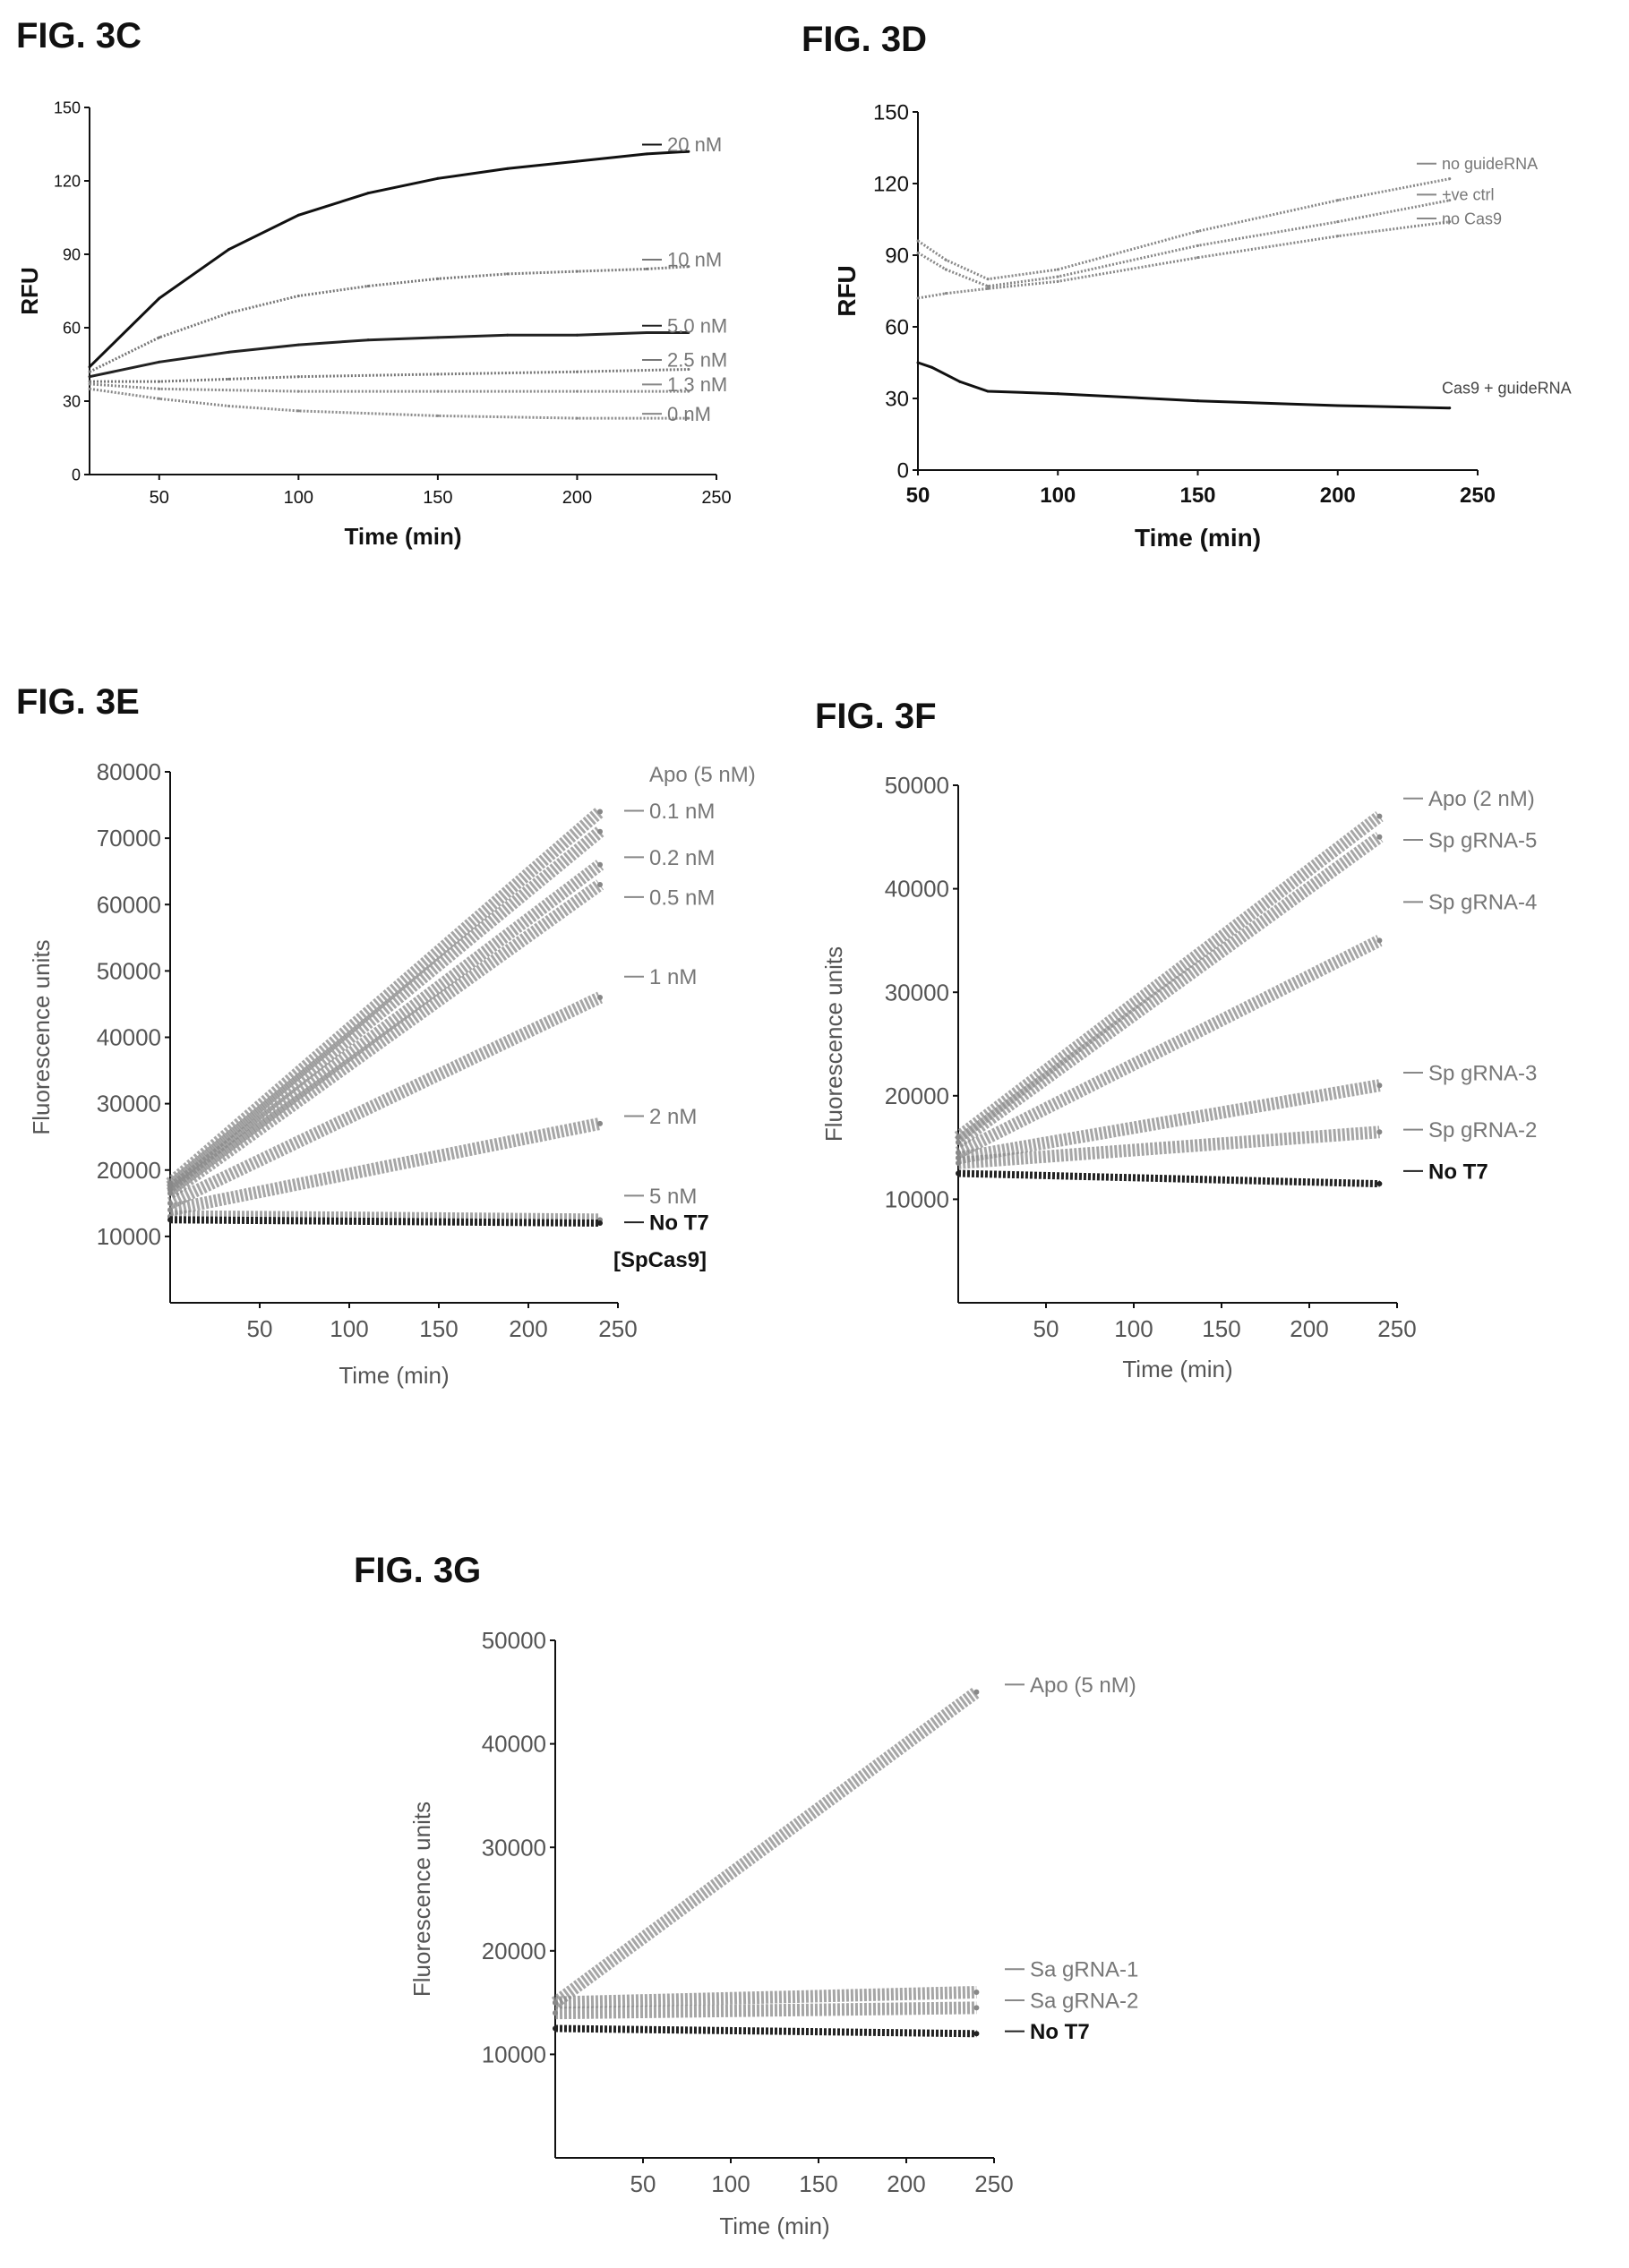 The image size is (1629, 2268). Describe the element at coordinates (418, 1570) in the screenshot. I see `fig-3g-title: FIG. 3G` at that location.